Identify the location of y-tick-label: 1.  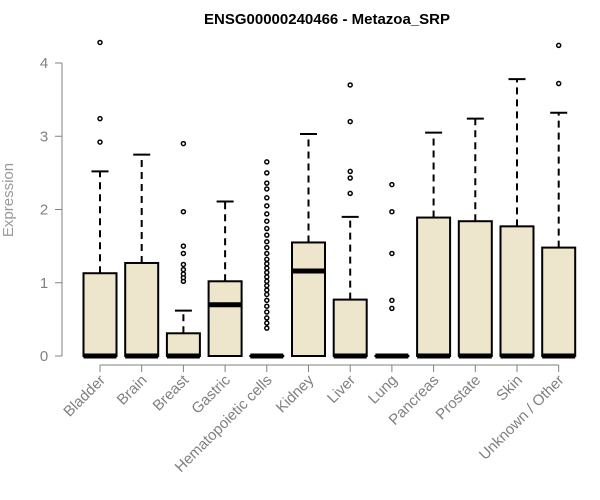
(44, 283).